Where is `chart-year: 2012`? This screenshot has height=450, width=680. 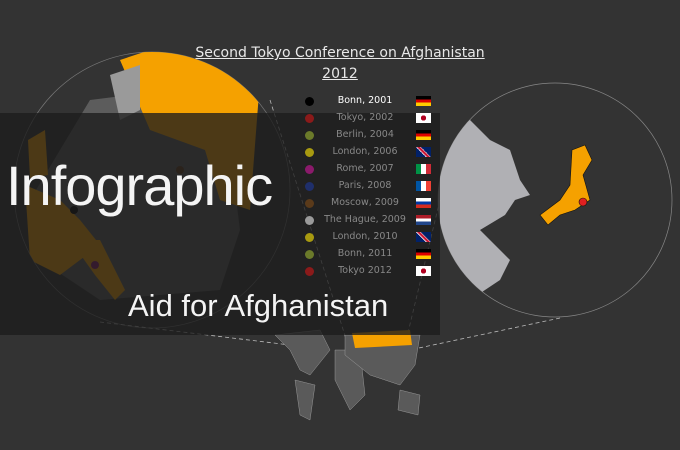 chart-year: 2012 is located at coordinates (340, 74).